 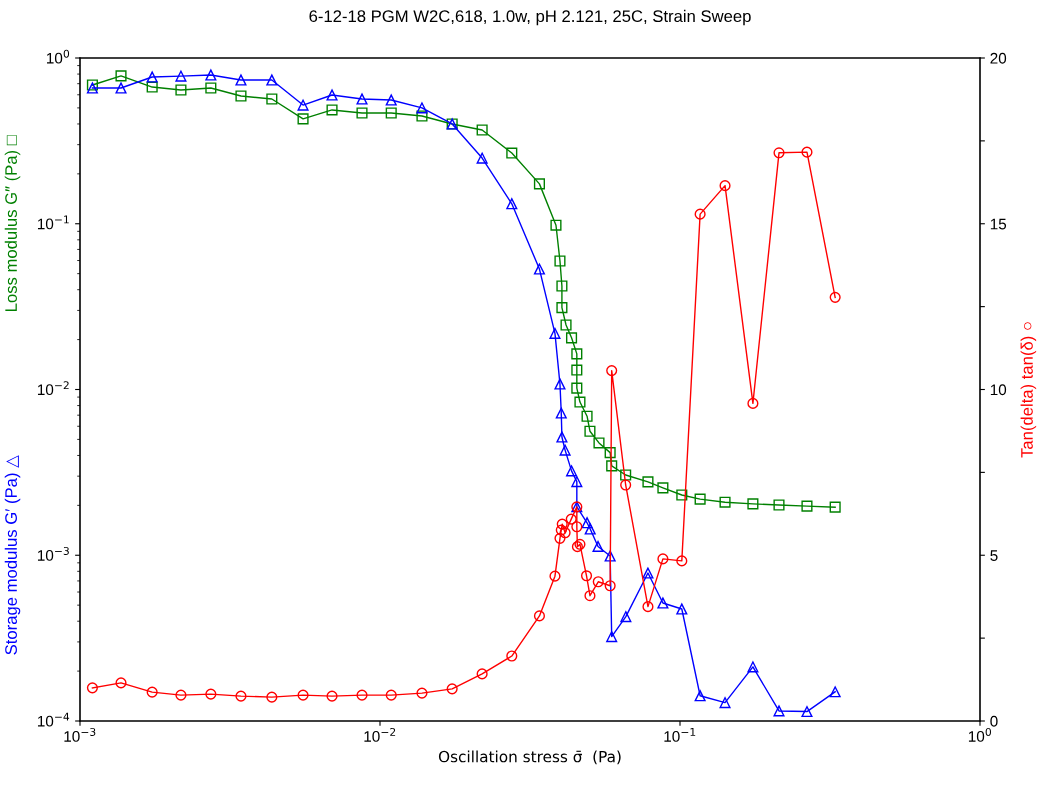 What do you see at coordinates (53, 222) in the screenshot?
I see `y-tick-label: 10$^{−1}$` at bounding box center [53, 222].